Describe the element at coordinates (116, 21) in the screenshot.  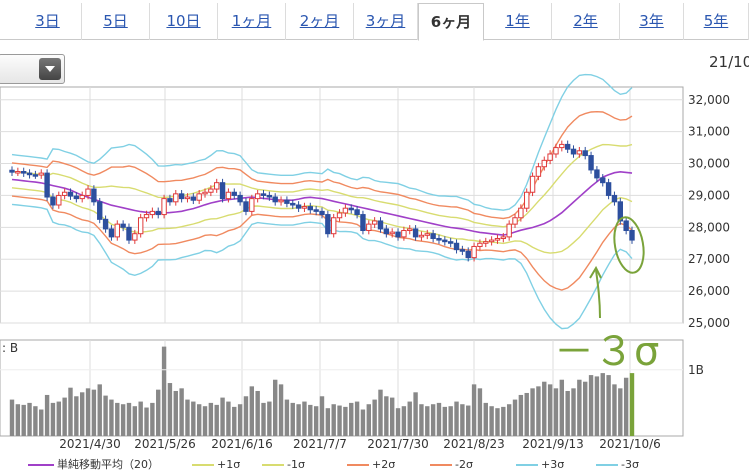
I see `tab-1: 5日` at that location.